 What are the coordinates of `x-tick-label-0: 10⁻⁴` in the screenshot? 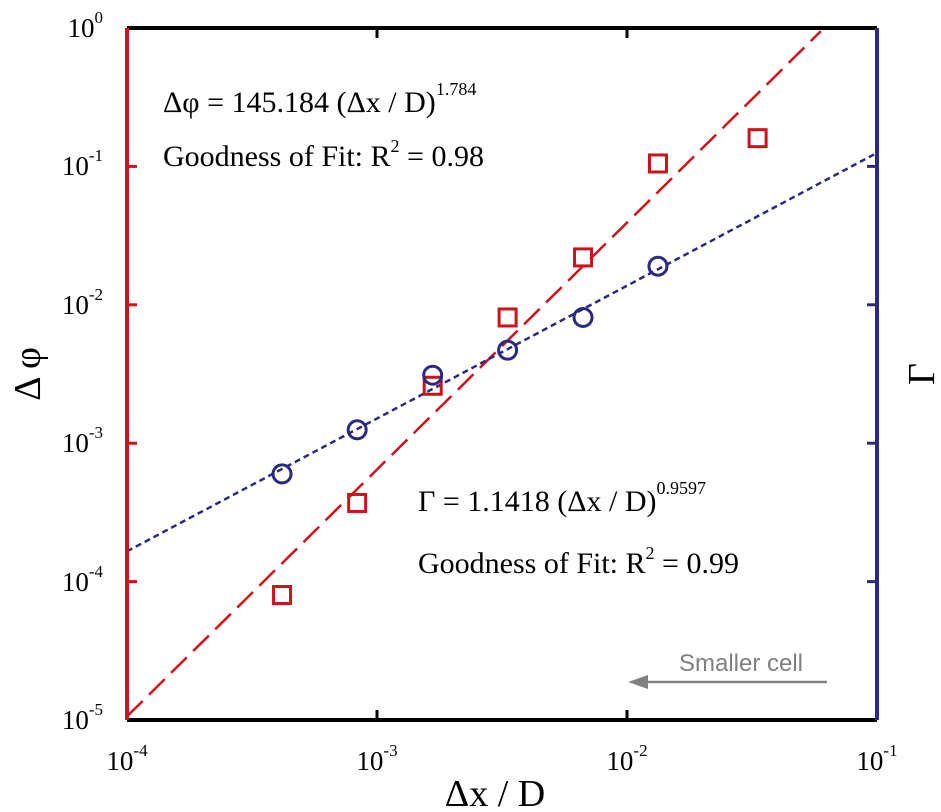 It's located at (127, 758).